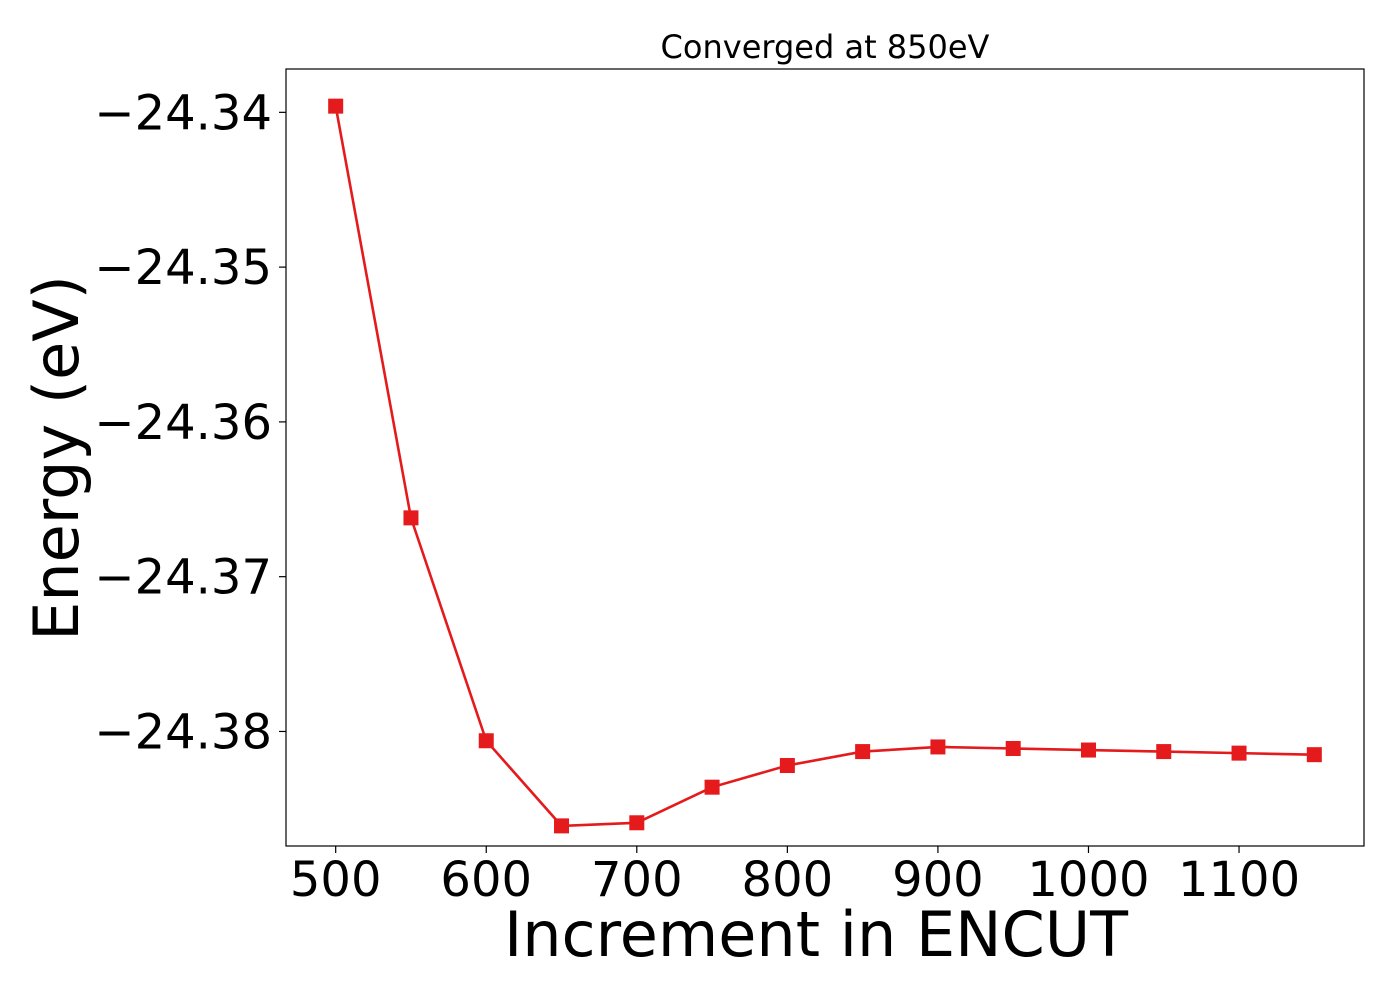  I want to click on x-tick-label: 800, so click(788, 880).